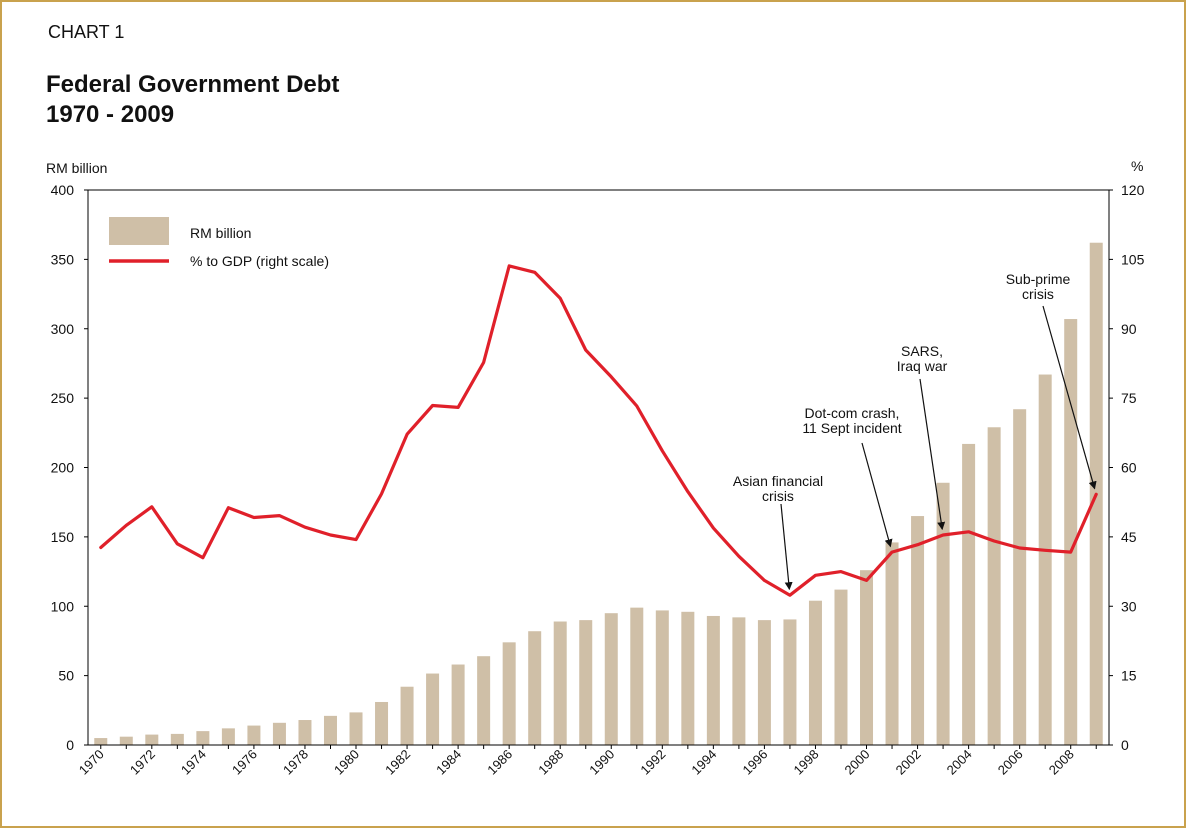  I want to click on x-tick-label-1982: 1982, so click(397, 762).